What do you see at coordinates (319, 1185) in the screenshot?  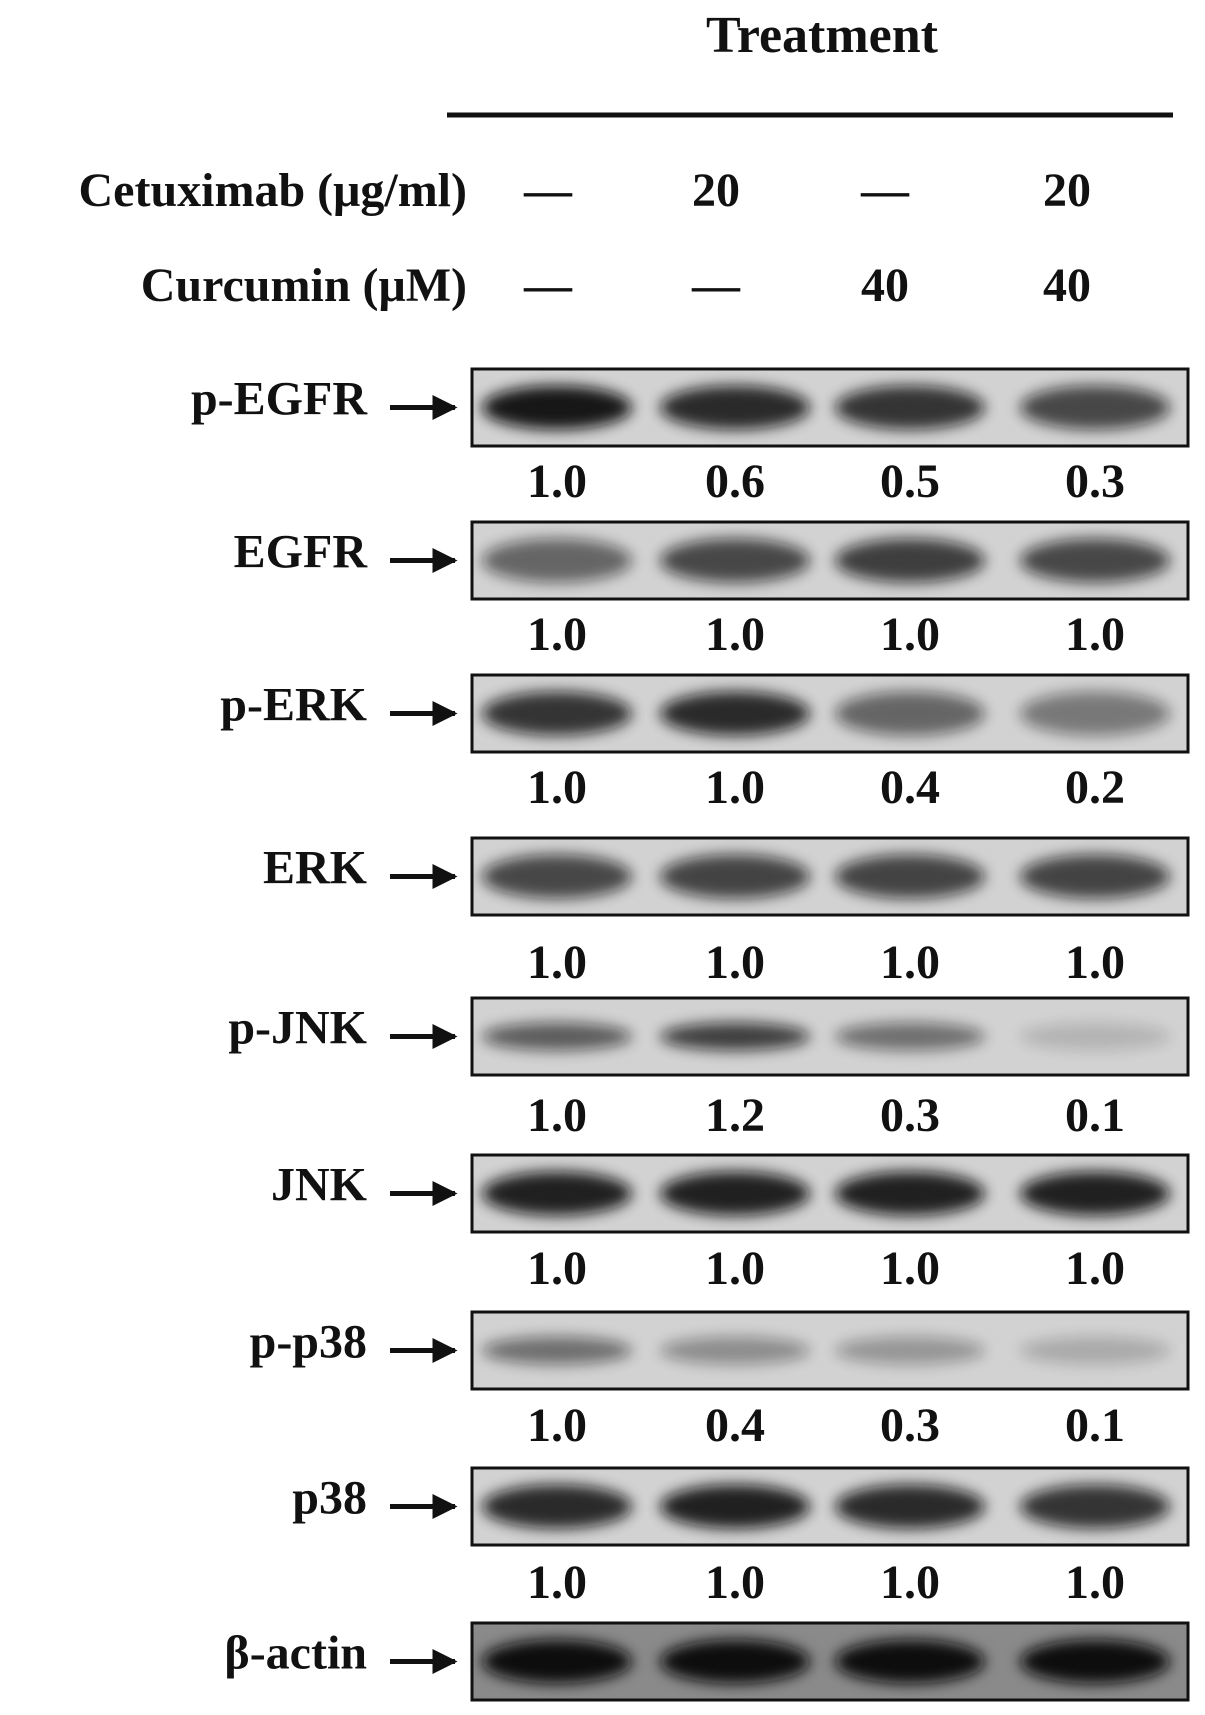 I see `blot-label: JNK` at bounding box center [319, 1185].